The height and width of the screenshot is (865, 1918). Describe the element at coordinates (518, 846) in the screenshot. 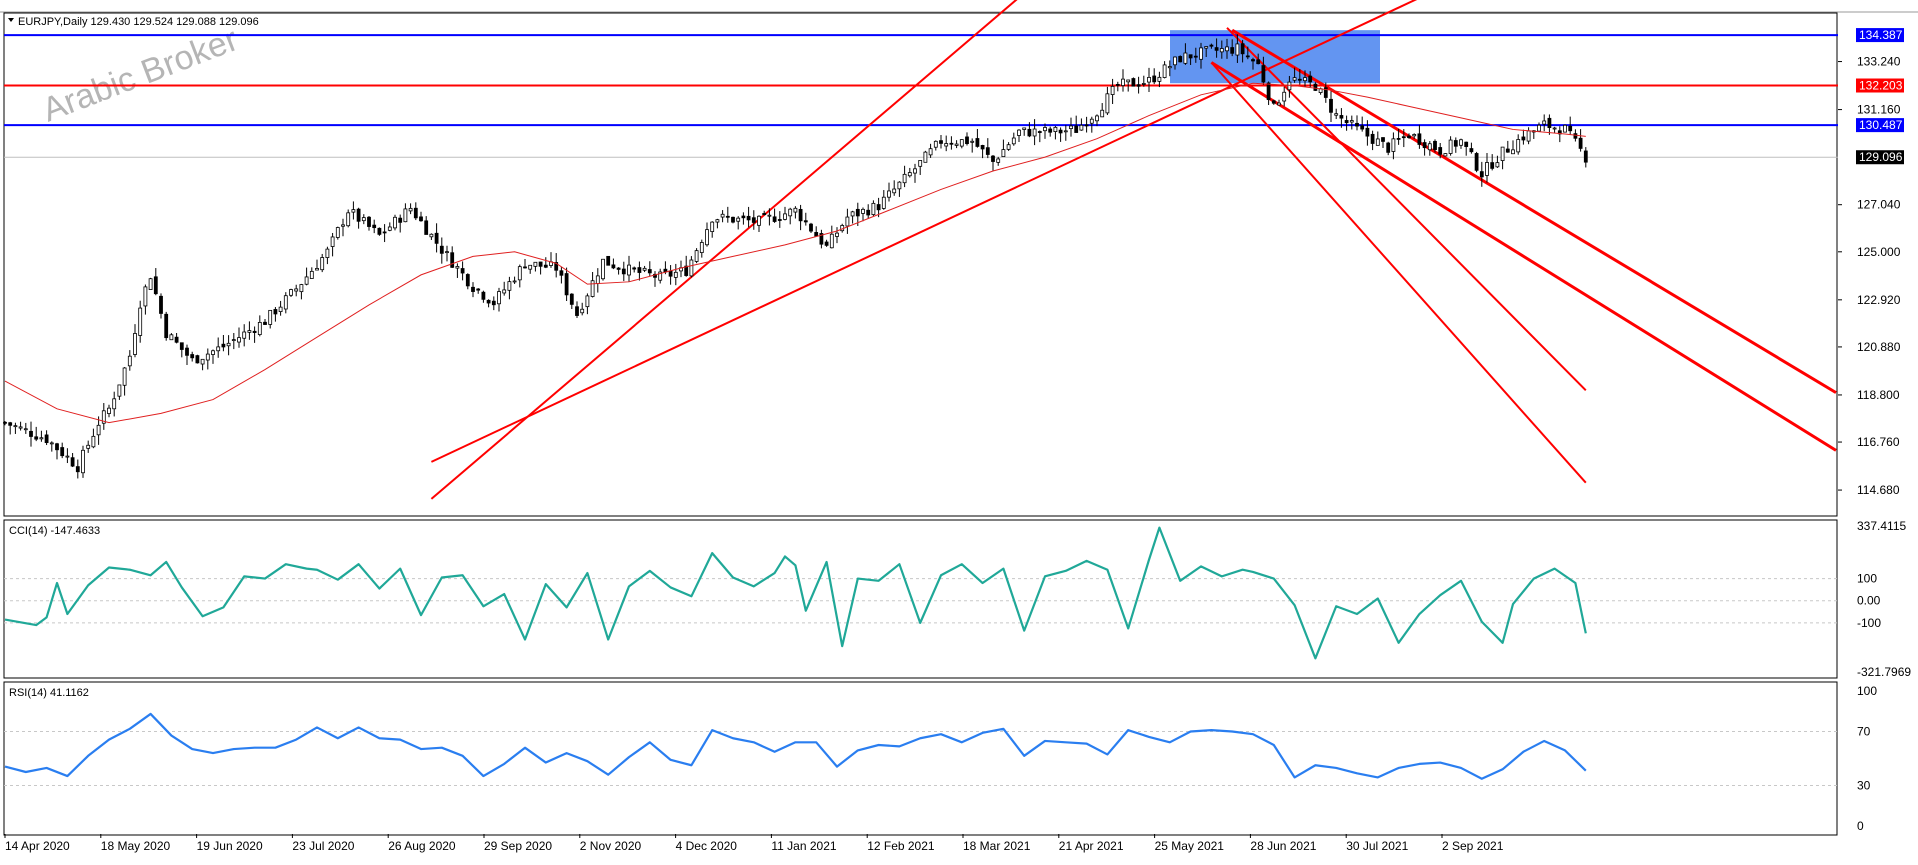

I see `time-tick-label: 29 Sep 2020` at that location.